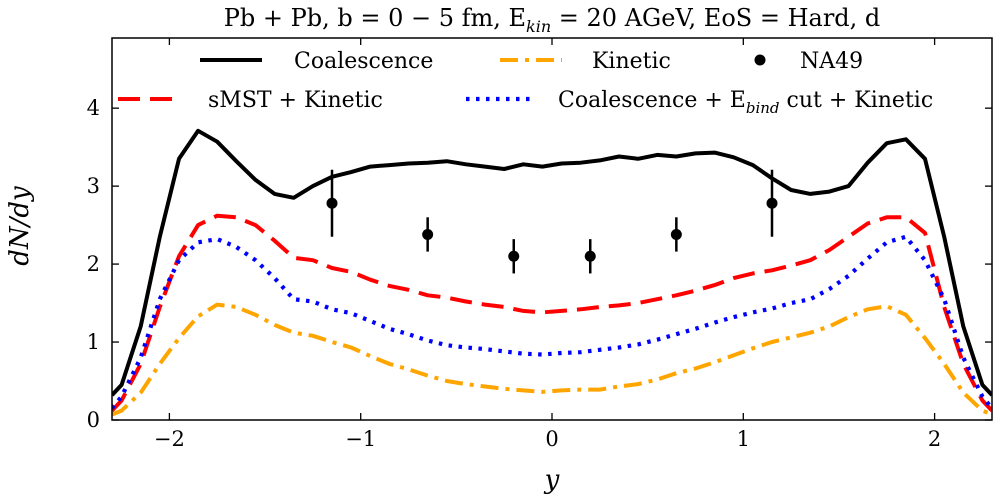 This screenshot has width=996, height=498. What do you see at coordinates (375, 18) in the screenshot?
I see `chart-title-main: Pb + Pb, b = 0 − 5 fm, E` at bounding box center [375, 18].